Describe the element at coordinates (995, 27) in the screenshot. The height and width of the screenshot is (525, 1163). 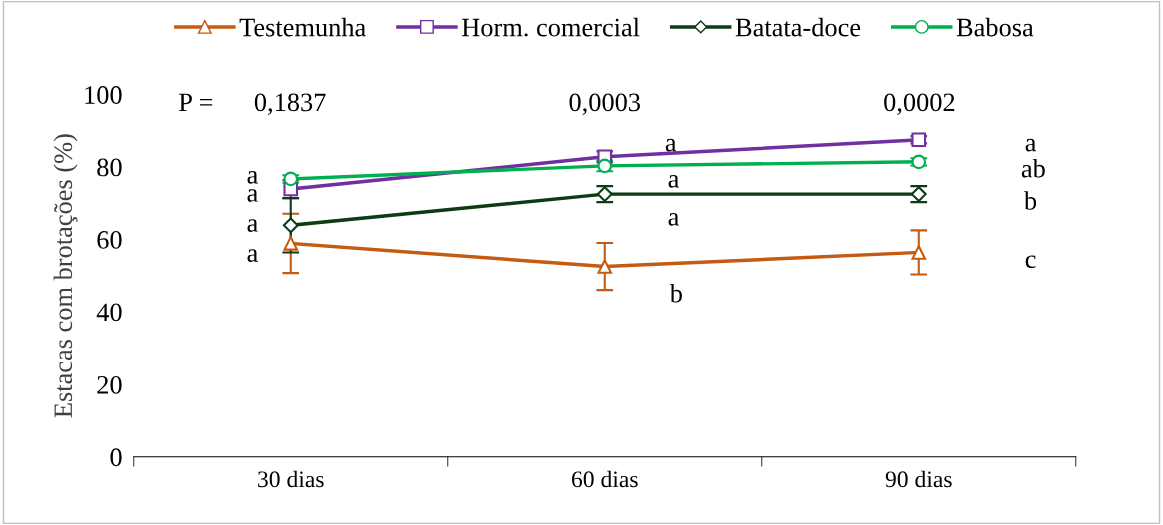
I see `legend-label: Babosa` at that location.